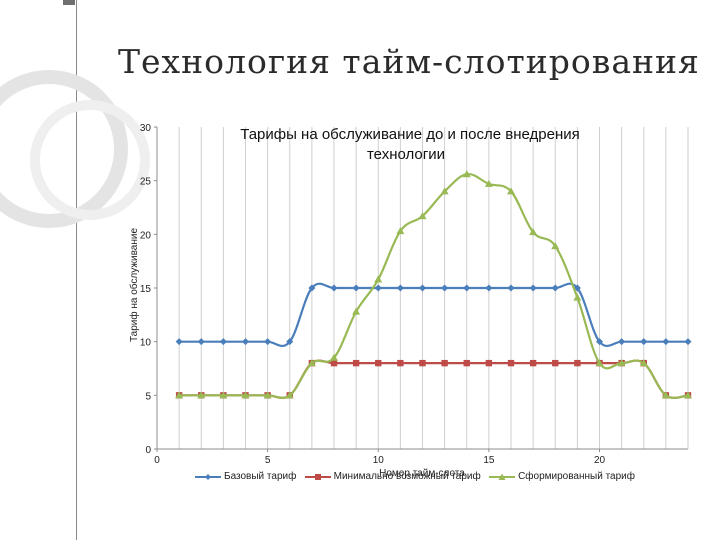 The height and width of the screenshot is (540, 720). I want to click on decorative-circle, so click(90, 160).